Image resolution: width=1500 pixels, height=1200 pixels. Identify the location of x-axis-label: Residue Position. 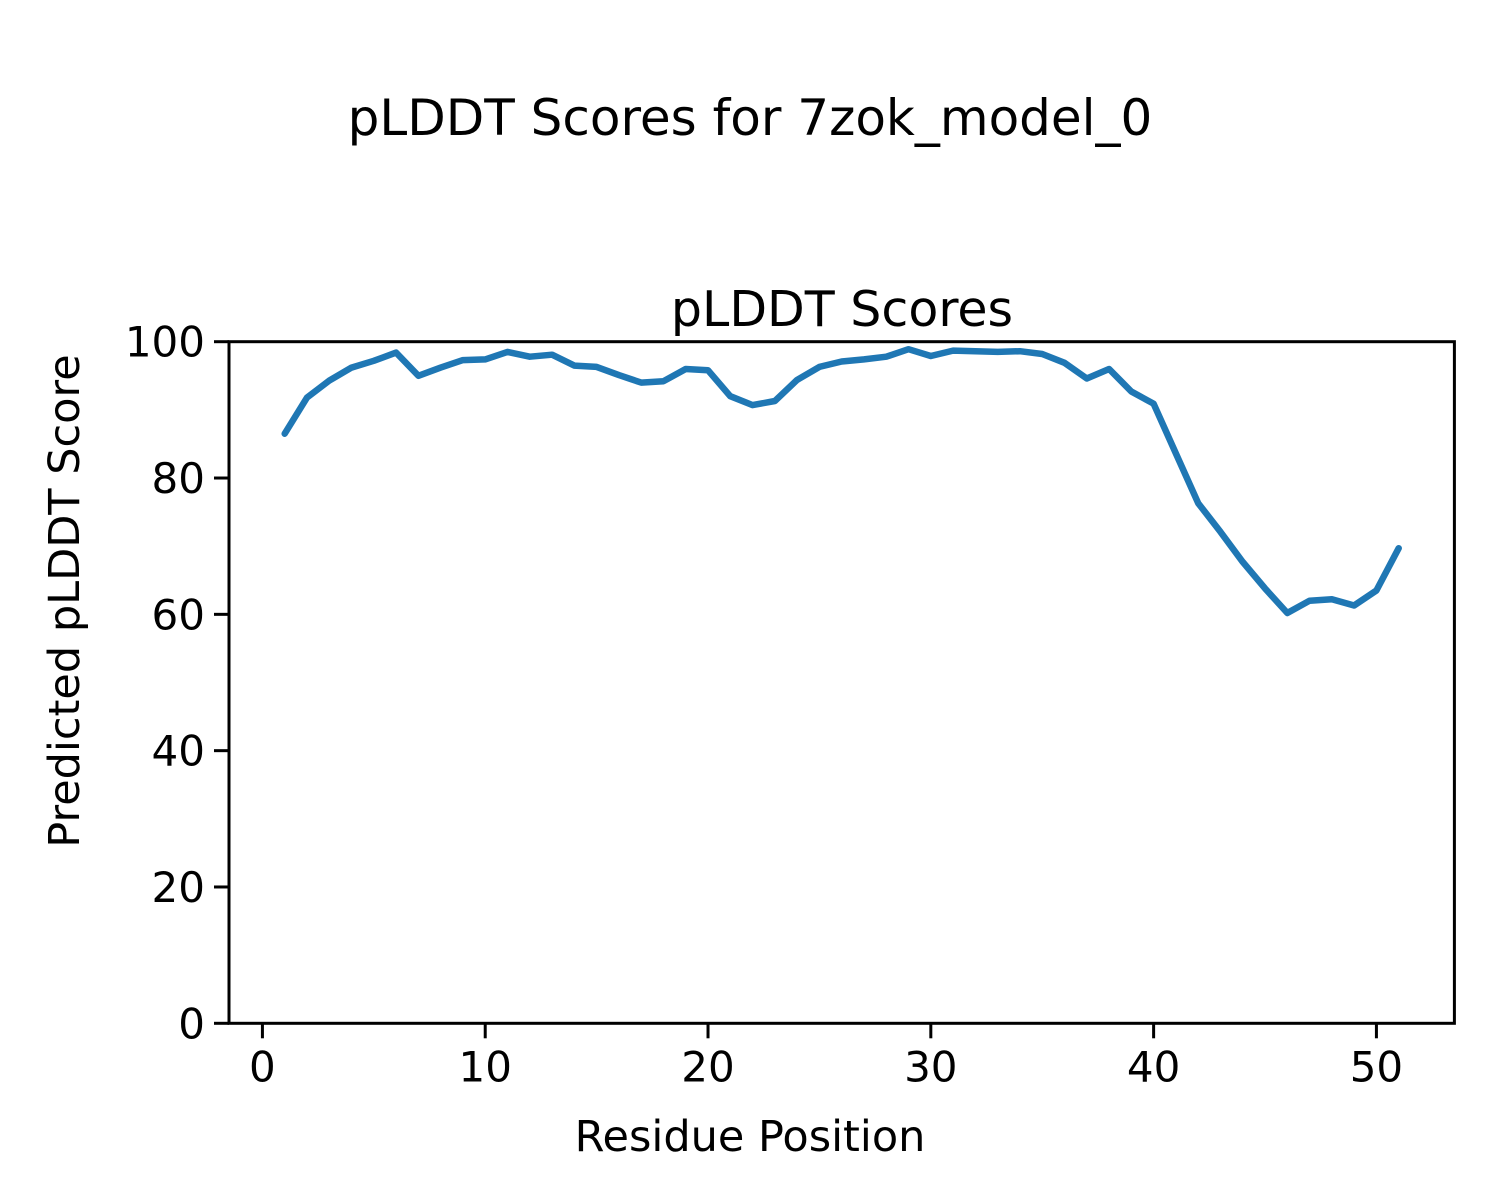
(750, 1137).